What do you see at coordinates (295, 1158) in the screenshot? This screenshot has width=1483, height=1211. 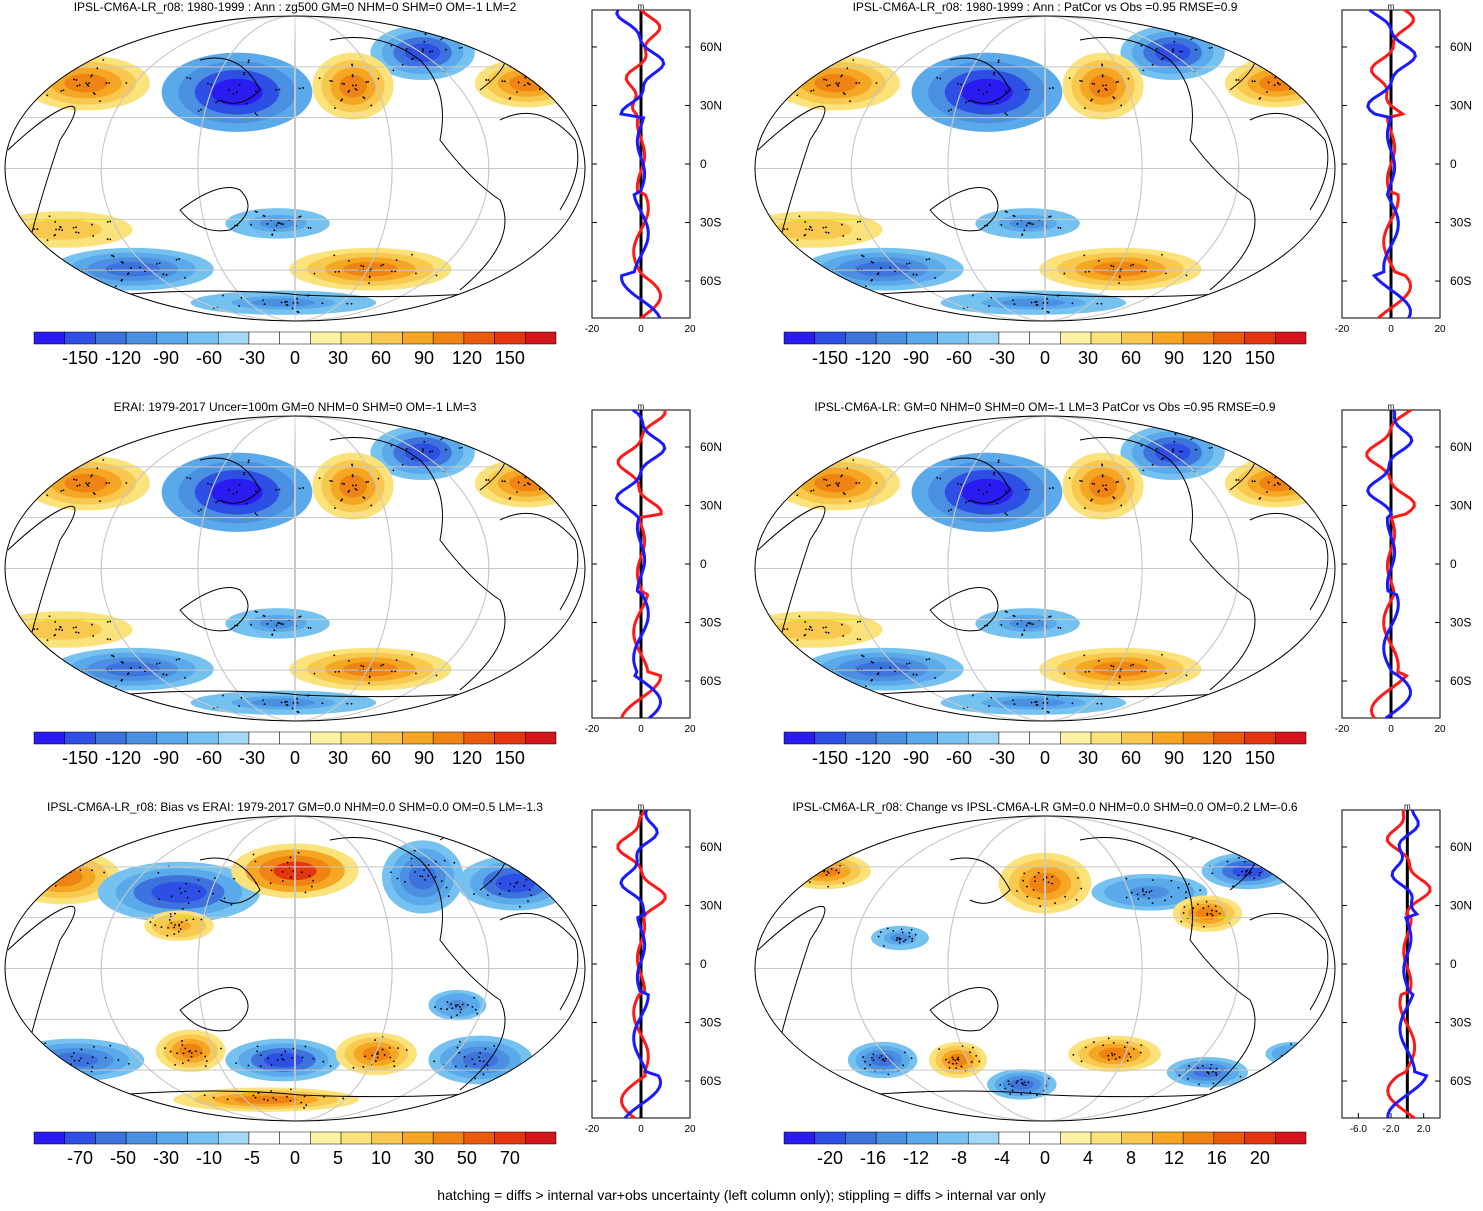 I see `colorbar-label: 0` at bounding box center [295, 1158].